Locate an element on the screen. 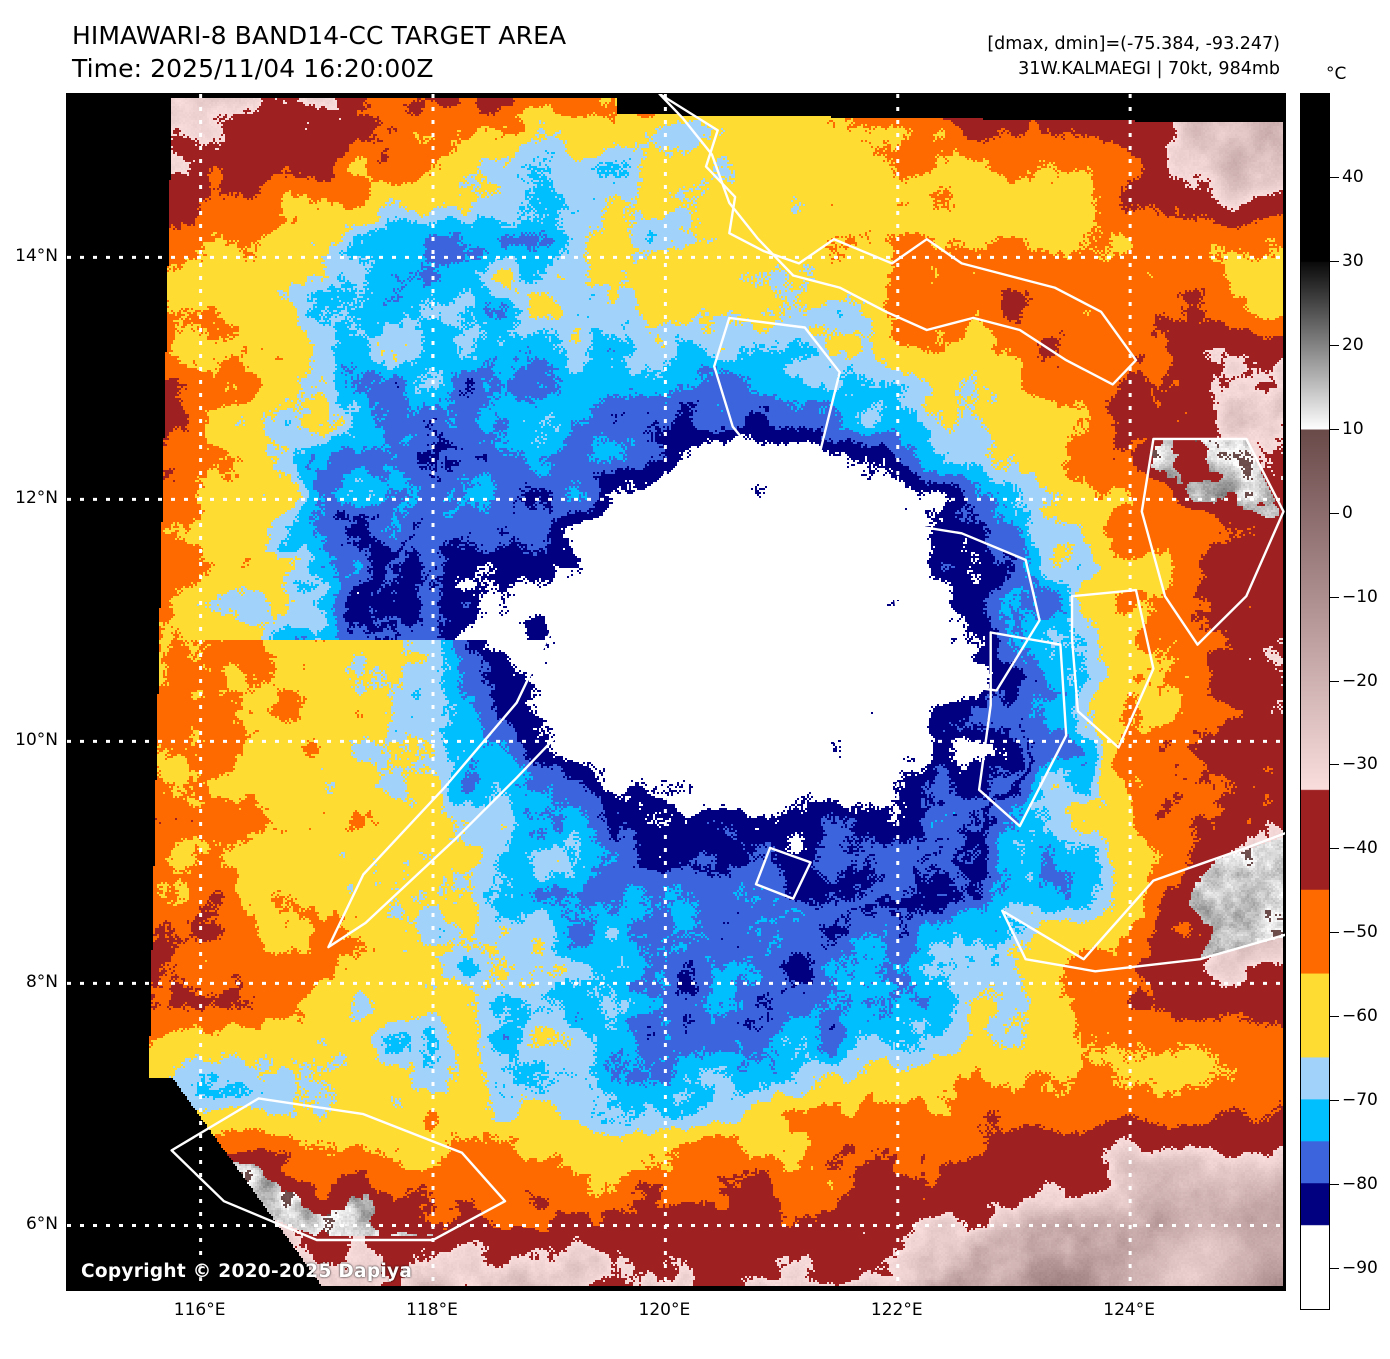 This screenshot has height=1359, width=1390. lat-tick-label: 10°N is located at coordinates (36, 740).